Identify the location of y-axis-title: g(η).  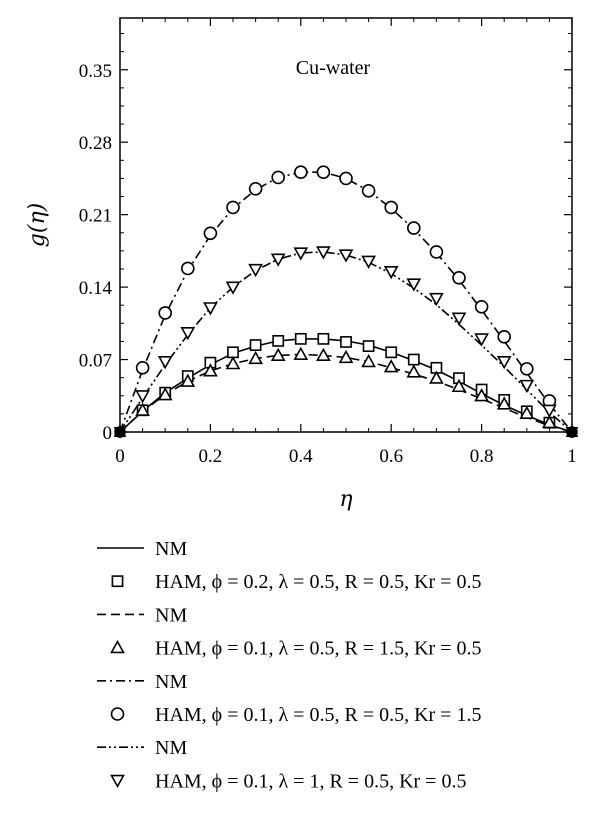
(37, 225).